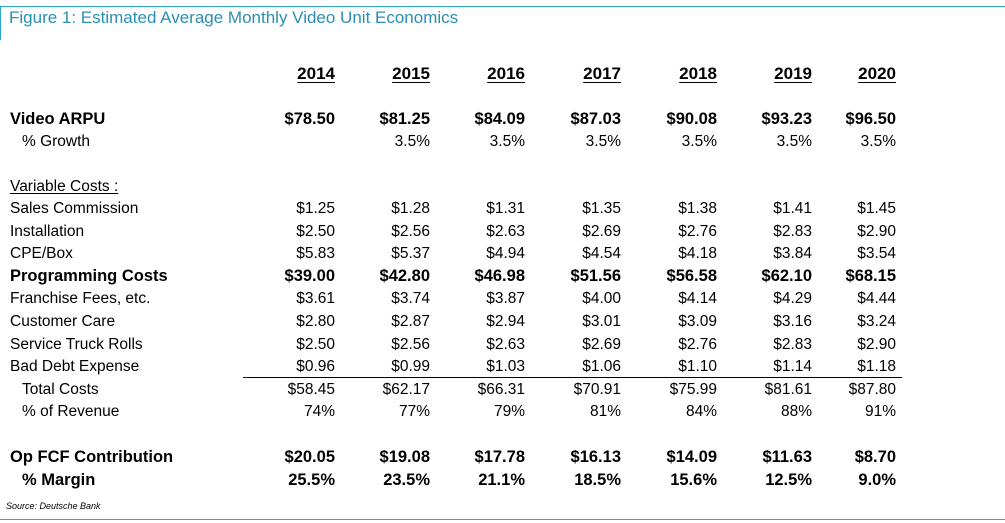 This screenshot has width=1005, height=523. I want to click on section-header-variable-costs: Variable Costs :, so click(64, 186).